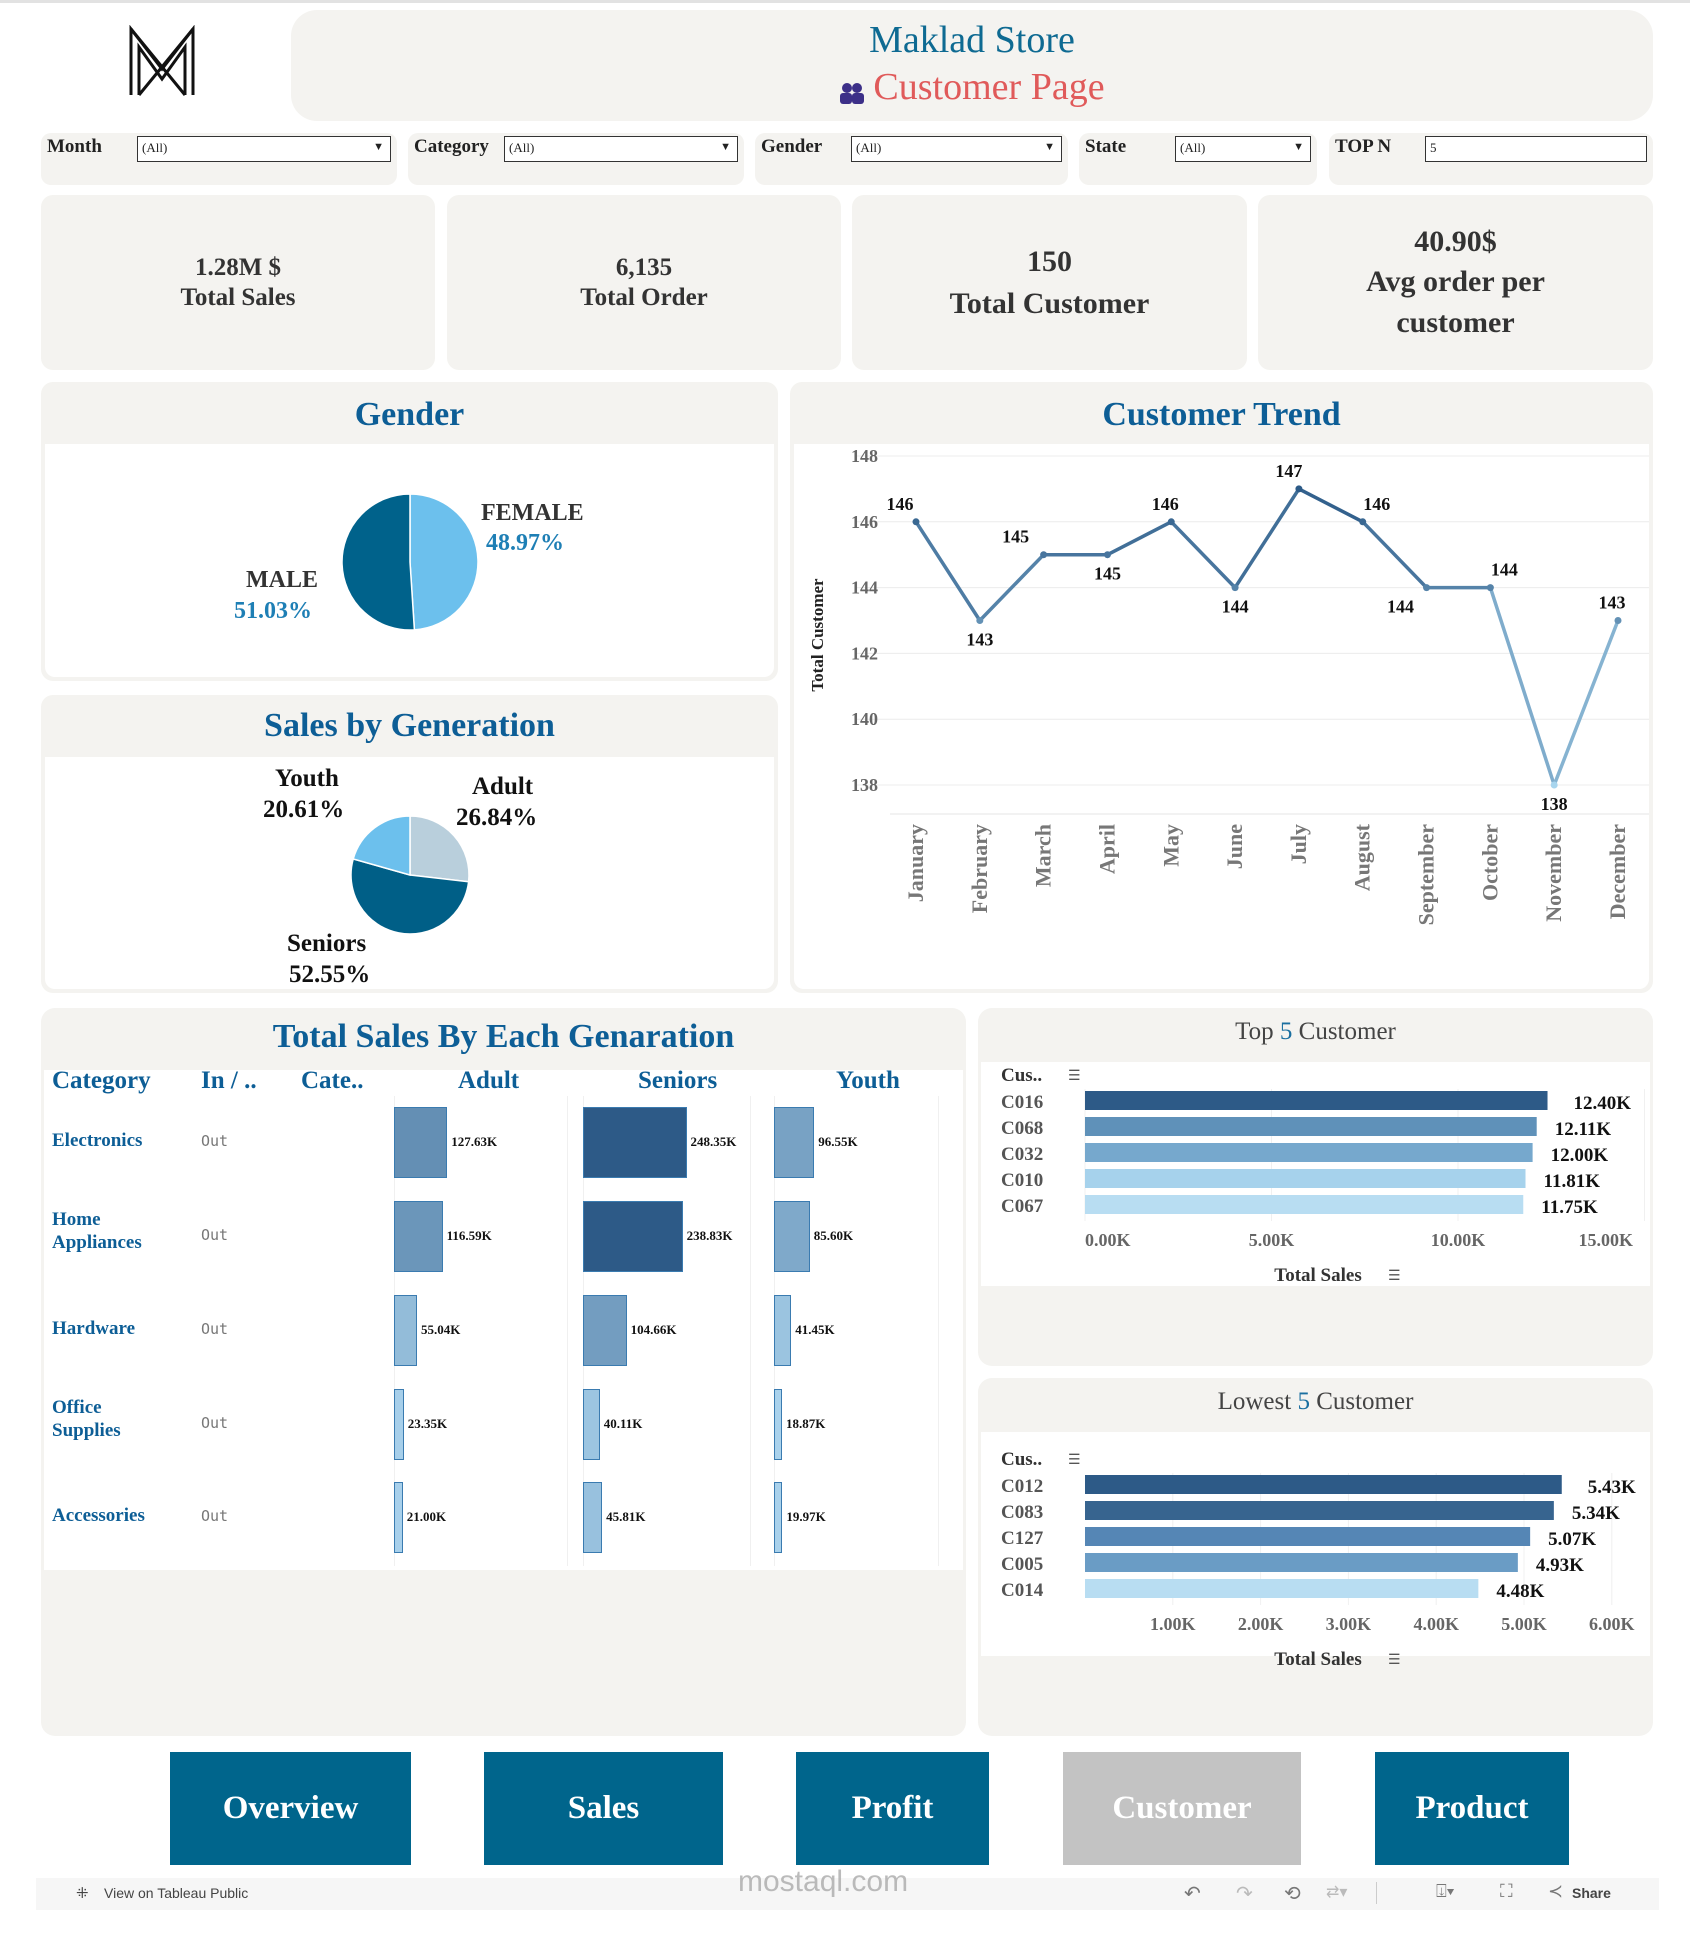 The height and width of the screenshot is (1936, 1690). Describe the element at coordinates (290, 1808) in the screenshot. I see `nav-overview-button: Overview` at that location.